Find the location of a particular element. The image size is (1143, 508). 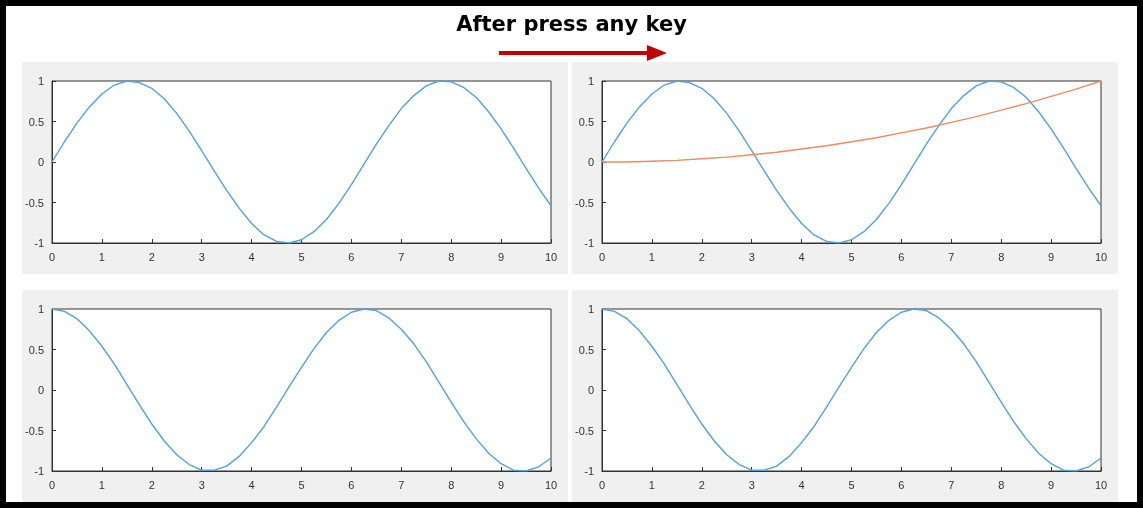

chart-title: After press any key is located at coordinates (571, 24).